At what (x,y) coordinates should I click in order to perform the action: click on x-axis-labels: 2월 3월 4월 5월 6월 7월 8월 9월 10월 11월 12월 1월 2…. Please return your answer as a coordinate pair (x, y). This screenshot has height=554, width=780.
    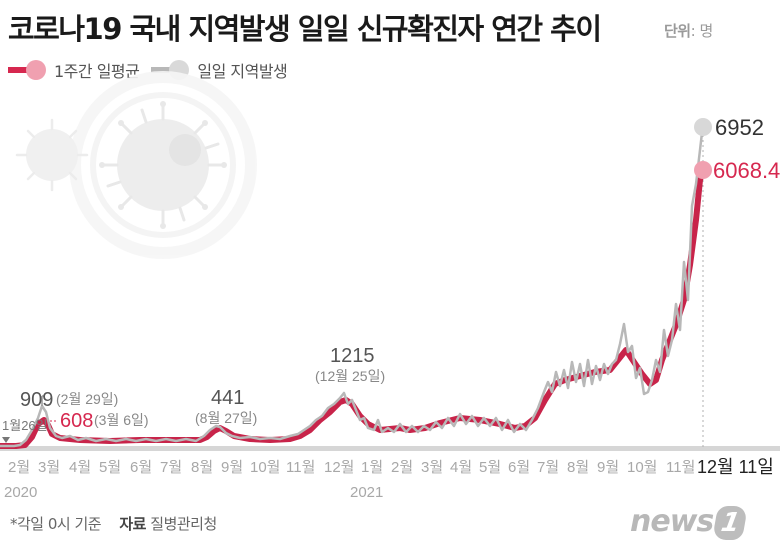
    Looking at the image, I should click on (349, 480).